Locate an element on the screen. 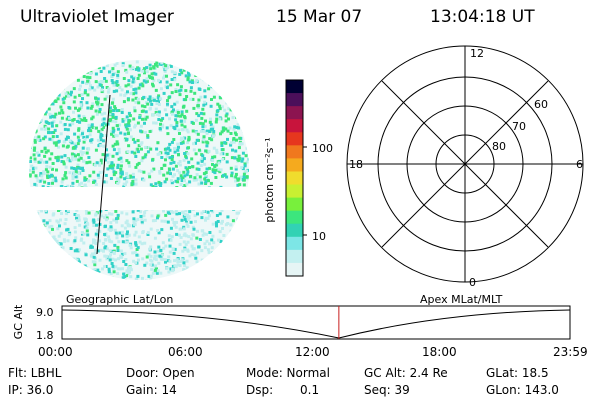 The height and width of the screenshot is (400, 600). timeline-right-label: Apex MLat/MLT is located at coordinates (461, 299).